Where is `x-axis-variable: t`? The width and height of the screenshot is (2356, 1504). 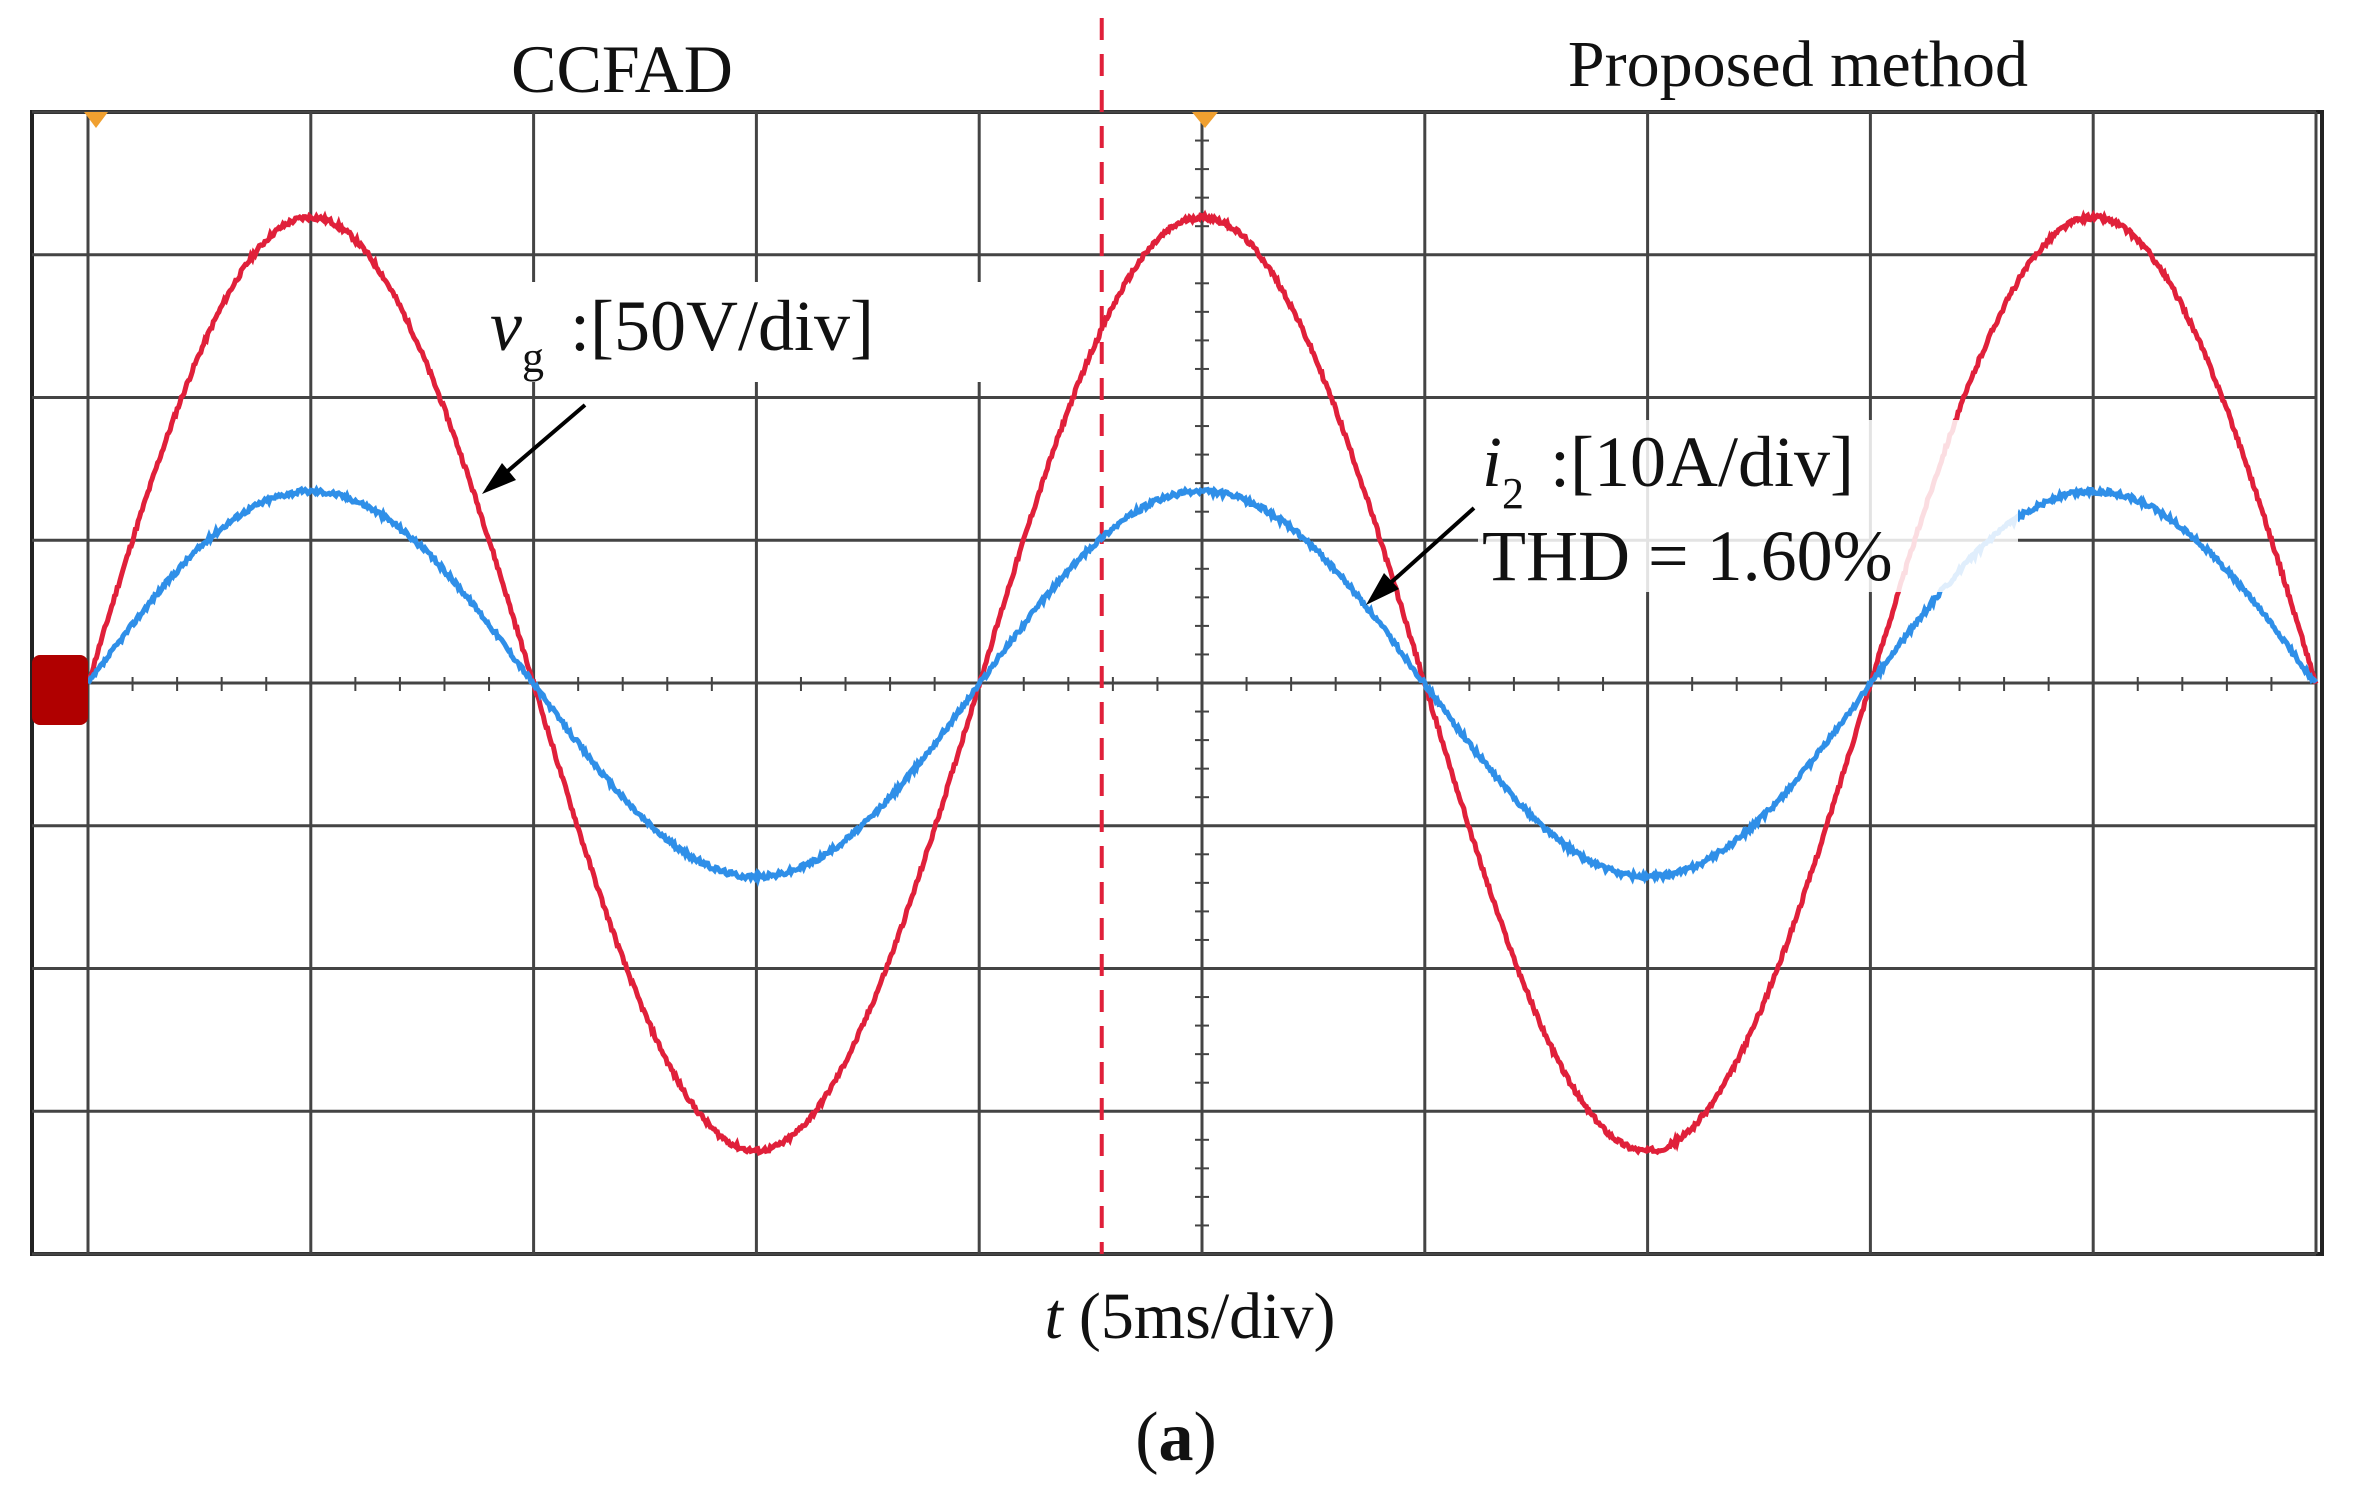 x-axis-variable: t is located at coordinates (1055, 1316).